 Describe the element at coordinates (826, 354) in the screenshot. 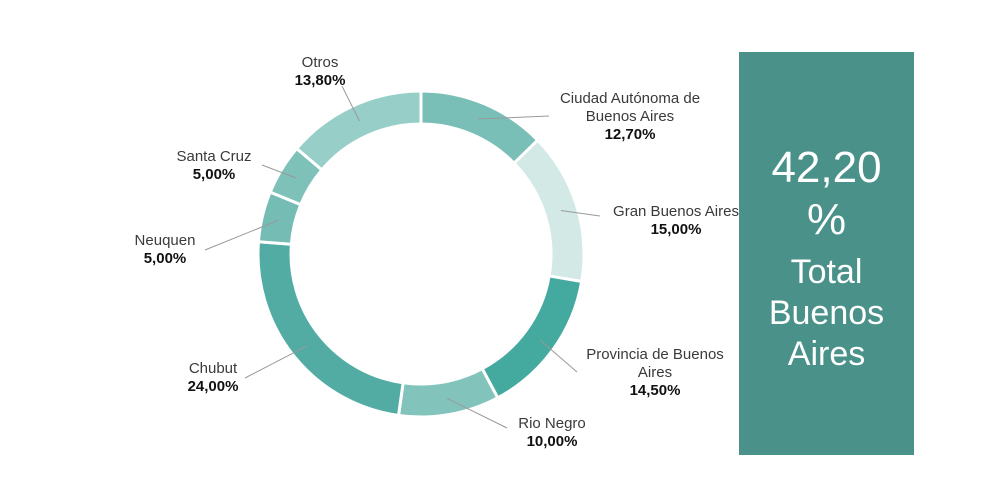

I see `total-label-line: Aires` at that location.